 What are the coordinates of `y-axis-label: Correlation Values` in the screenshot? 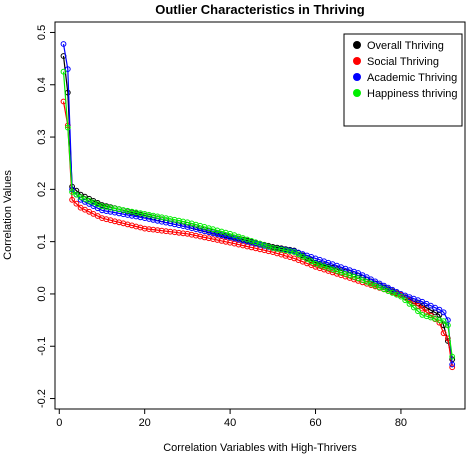 It's located at (8, 215).